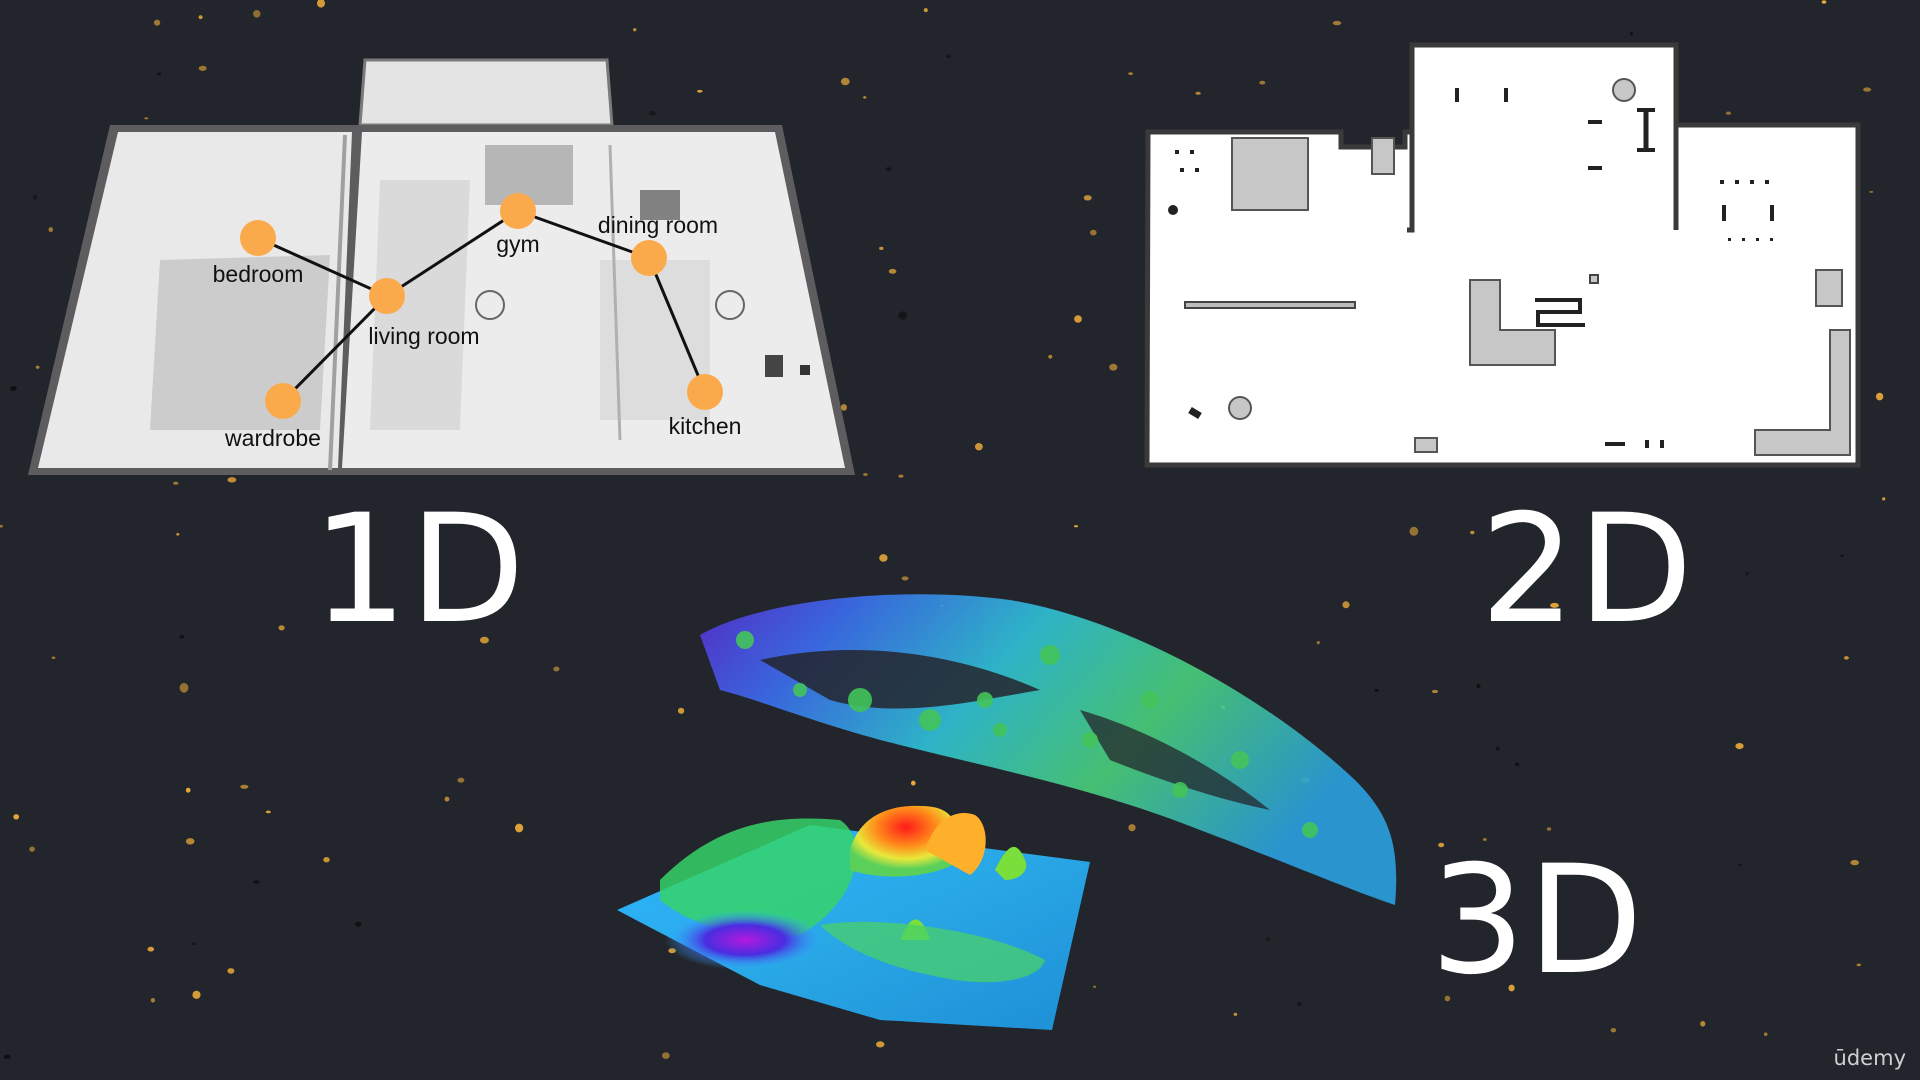 This screenshot has height=1080, width=1920. I want to click on graph-node-label-bedroom: bedroom, so click(258, 274).